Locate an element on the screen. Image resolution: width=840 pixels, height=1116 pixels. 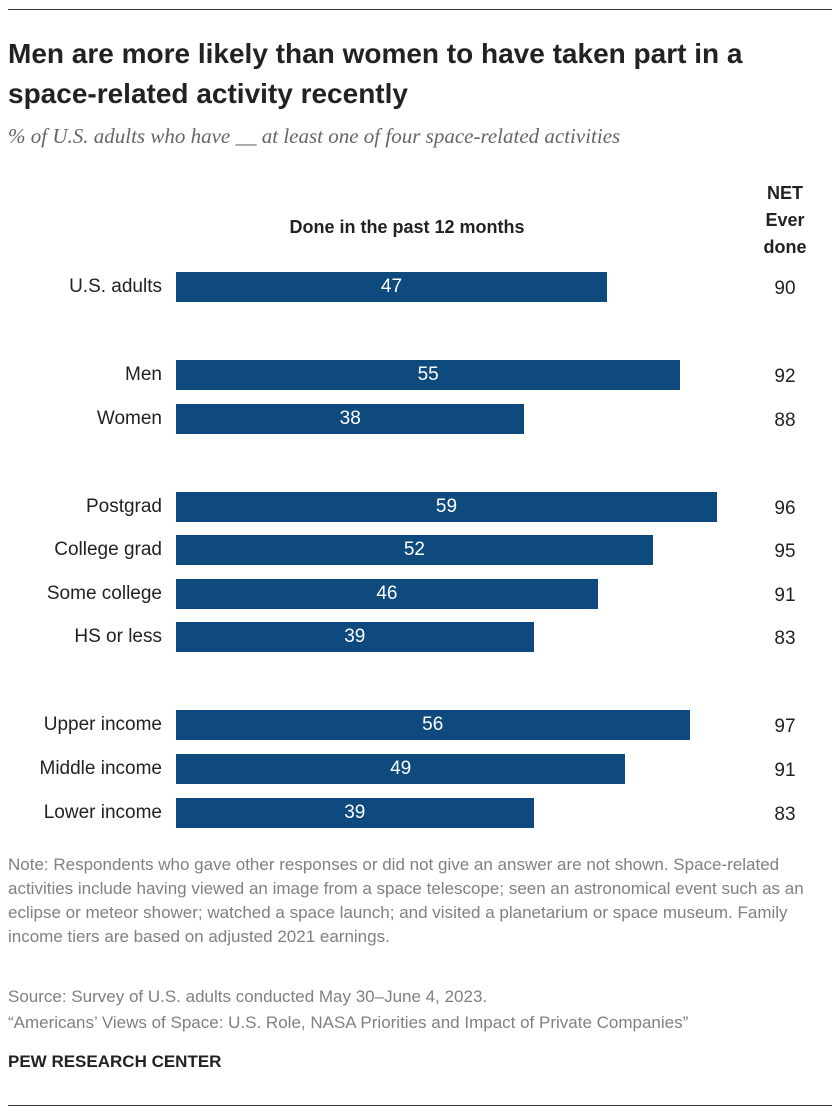
value-label: 46 is located at coordinates (387, 593).